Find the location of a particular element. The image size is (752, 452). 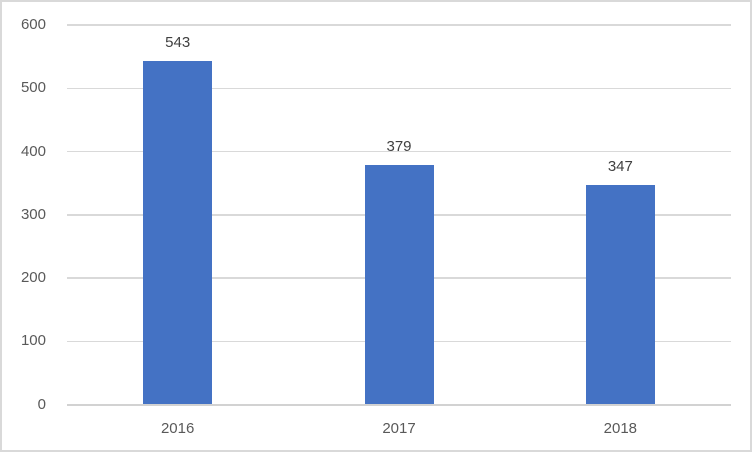

data-label-2016: 543 is located at coordinates (178, 43).